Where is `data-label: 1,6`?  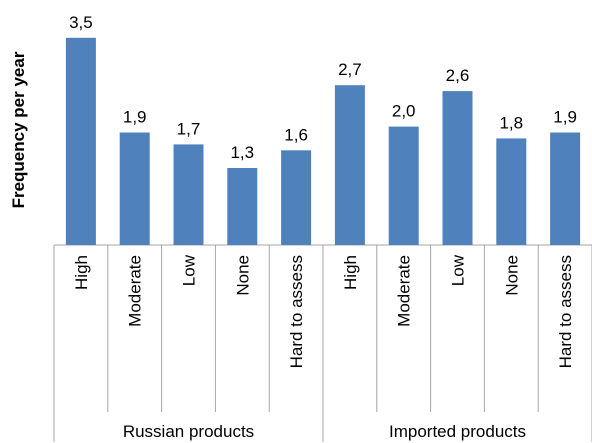 data-label: 1,6 is located at coordinates (296, 134).